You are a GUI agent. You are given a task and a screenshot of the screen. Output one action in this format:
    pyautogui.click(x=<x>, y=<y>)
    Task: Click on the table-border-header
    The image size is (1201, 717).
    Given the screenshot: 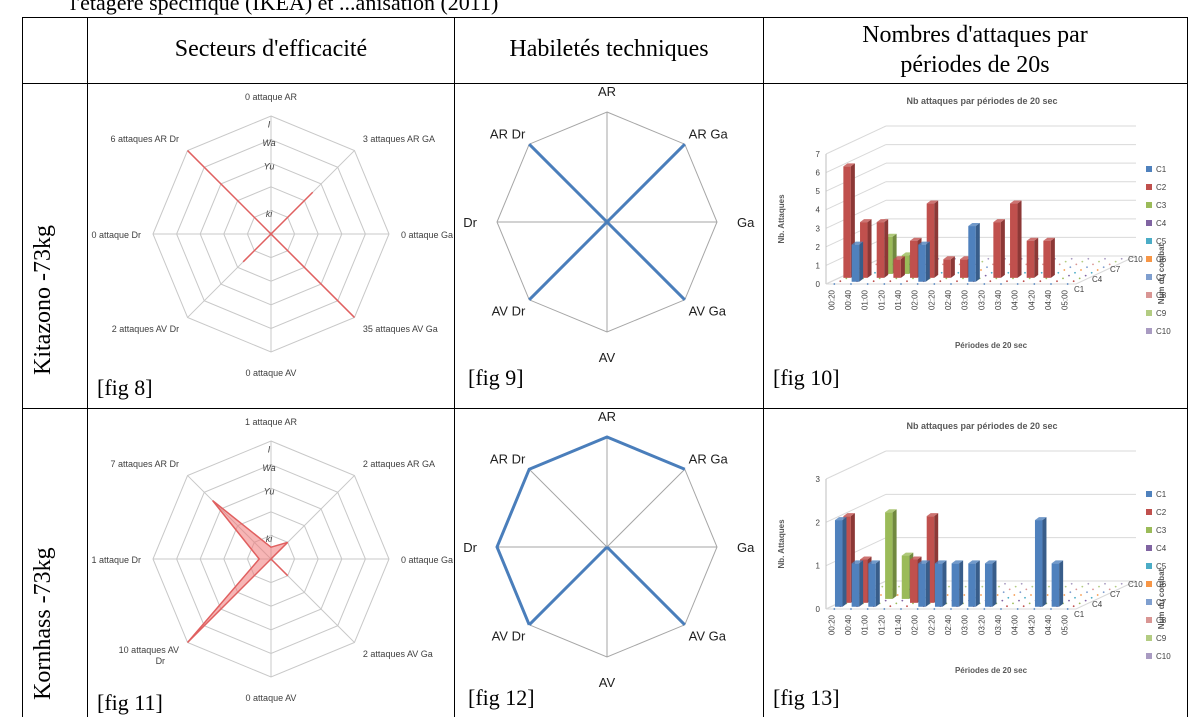 What is the action you would take?
    pyautogui.click(x=604, y=83)
    